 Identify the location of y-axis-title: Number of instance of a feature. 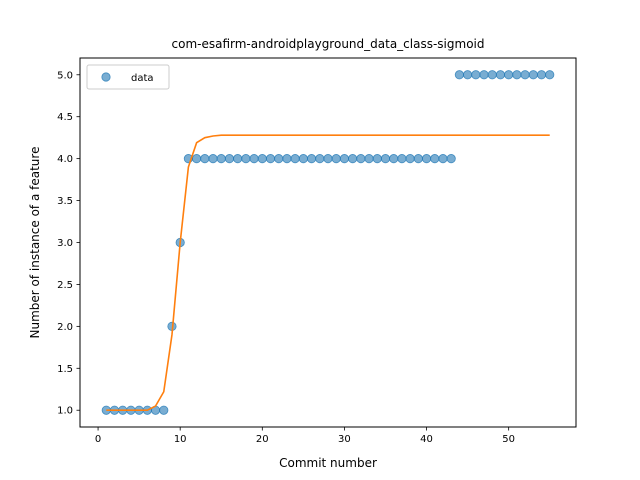
(35, 243).